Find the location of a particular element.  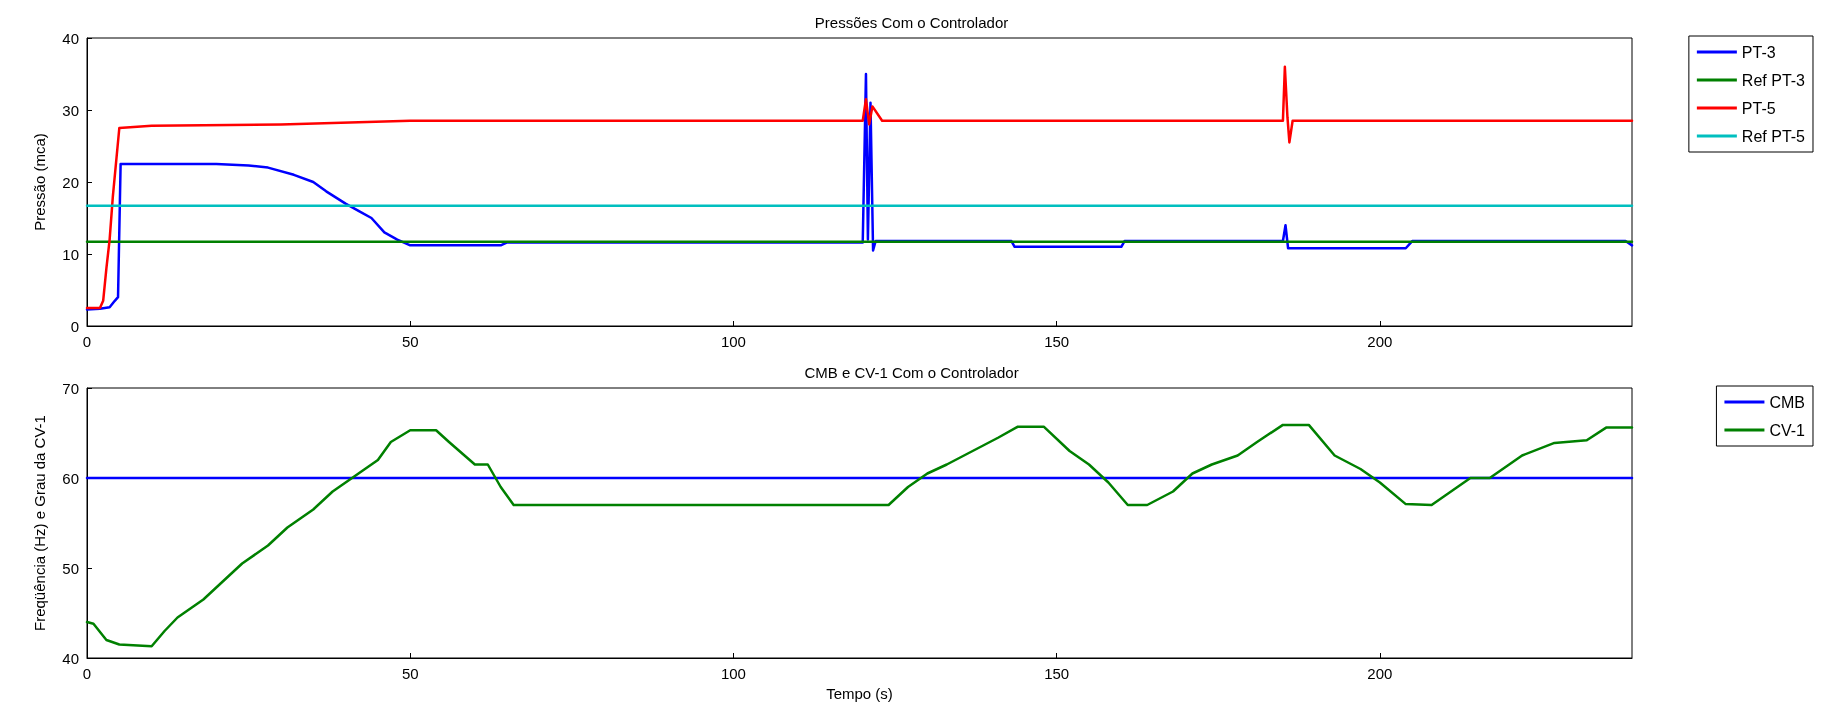

y-tick-label: 70 is located at coordinates (70, 388).